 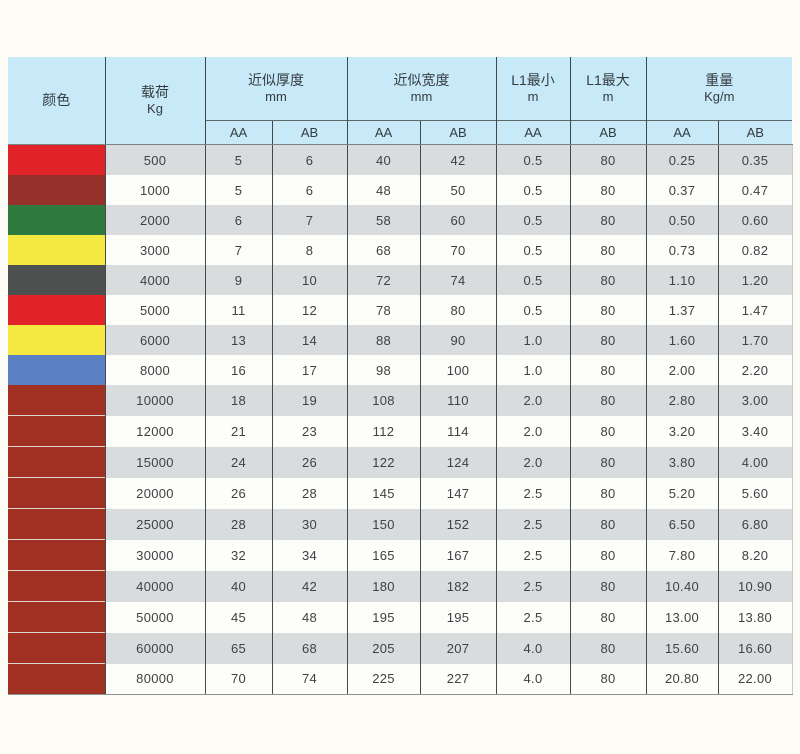 What do you see at coordinates (275, 89) in the screenshot?
I see `header-thickness: 近似厚度 mm` at bounding box center [275, 89].